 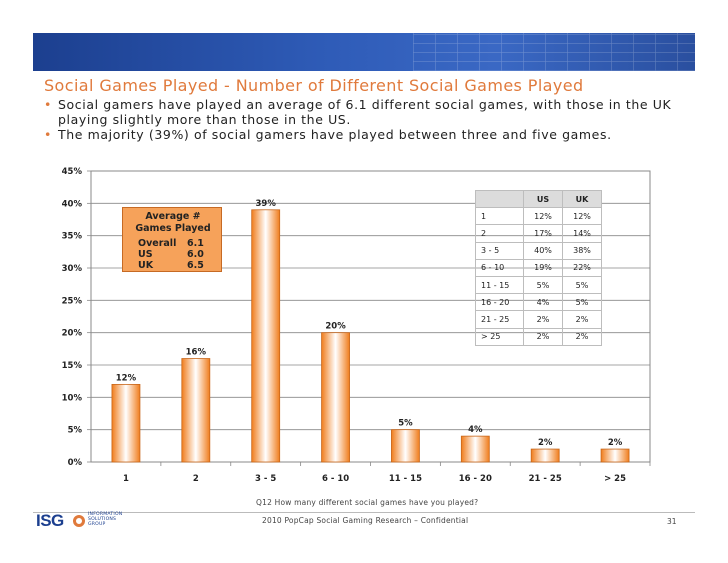 I want to click on x-tick-label: 3 - 5, so click(x=265, y=479).